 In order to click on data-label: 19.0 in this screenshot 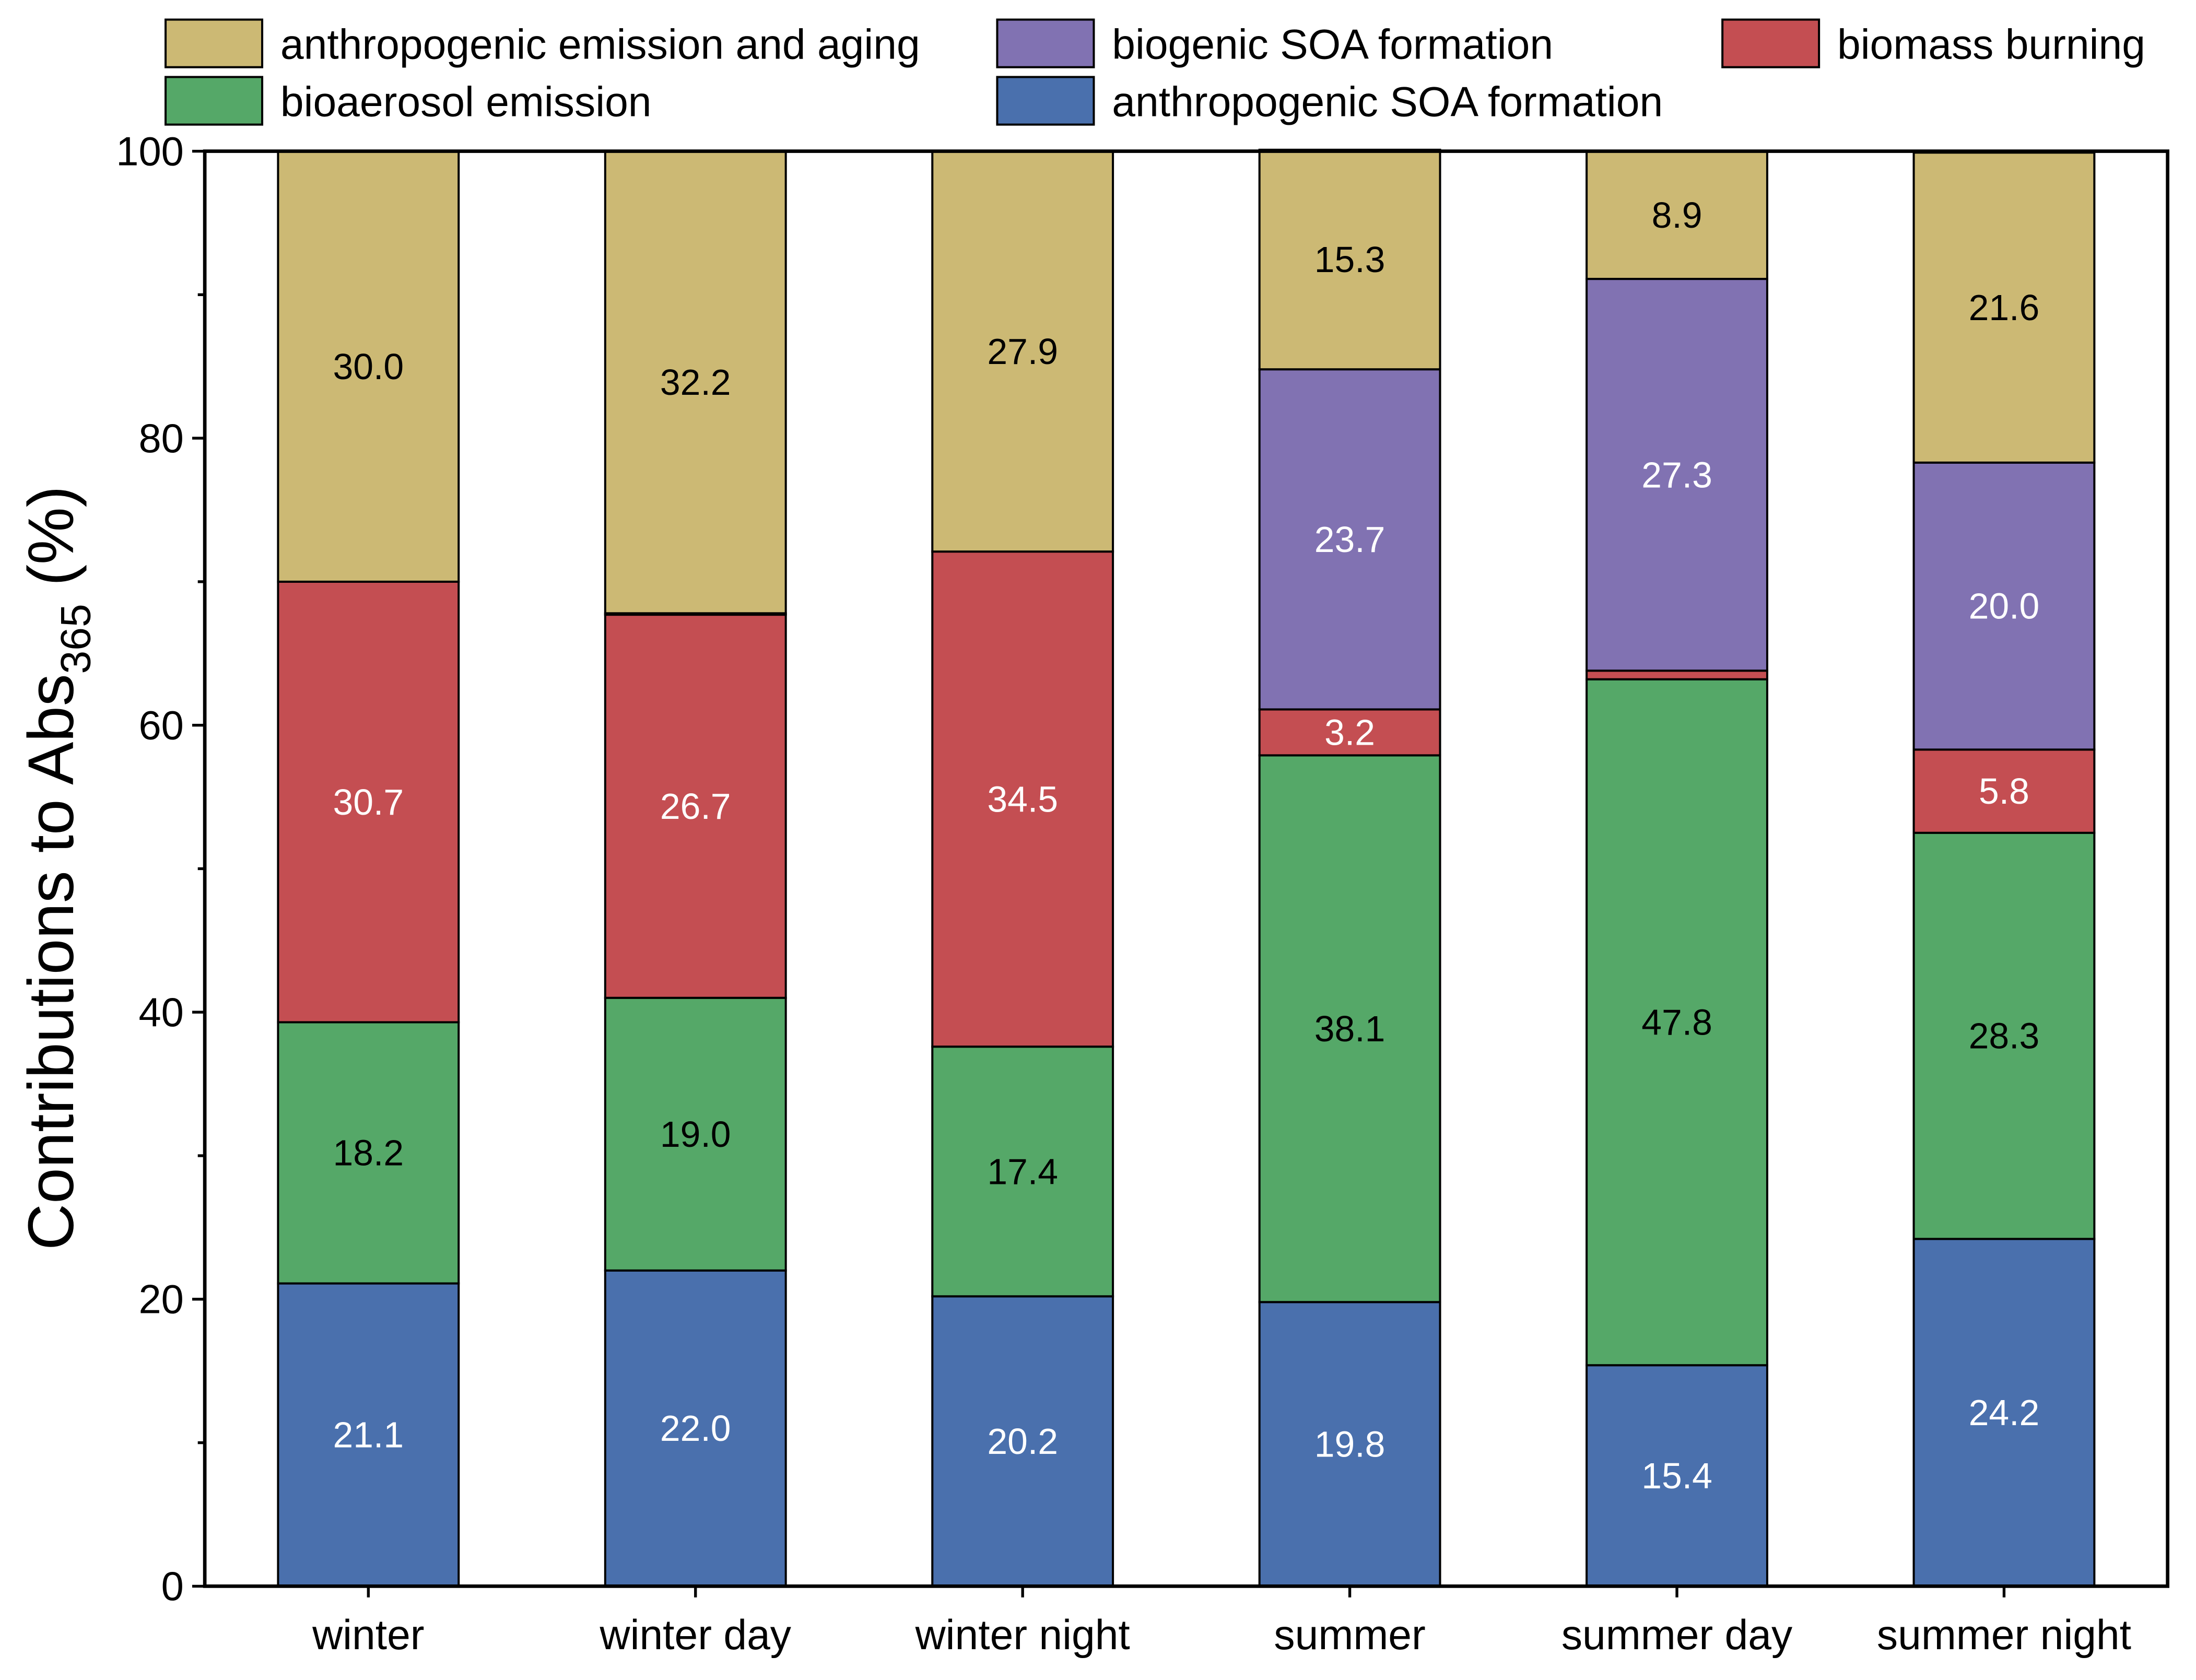, I will do `click(695, 1134)`.